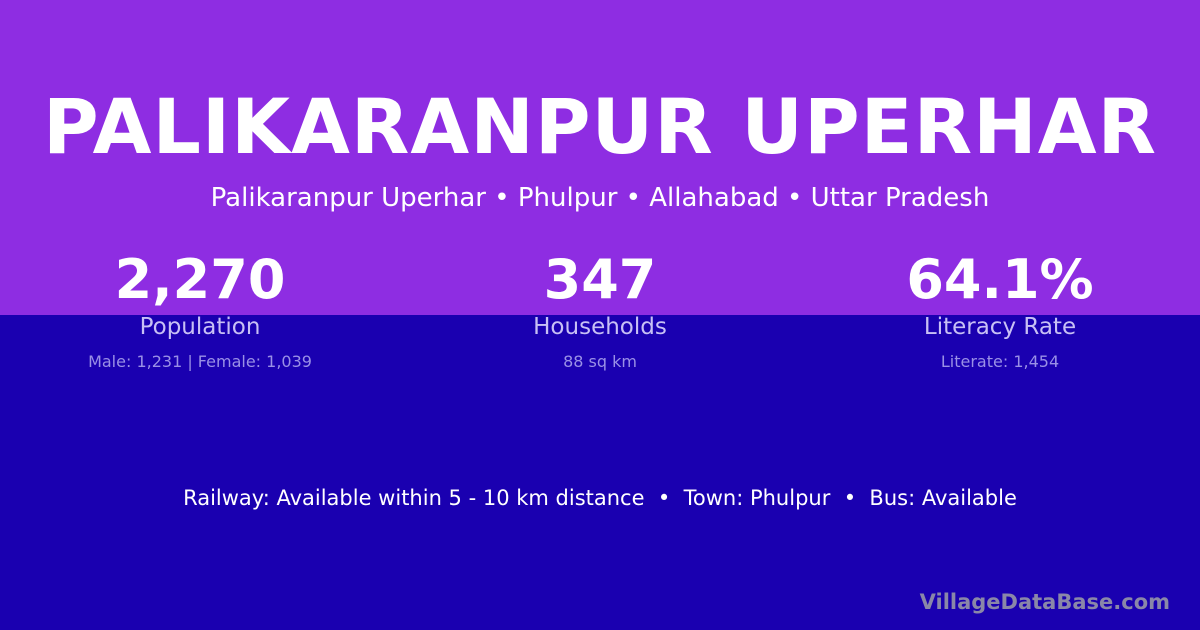 The height and width of the screenshot is (630, 1200). What do you see at coordinates (600, 126) in the screenshot?
I see `page-title: PALIKARANPUR UPERHAR` at bounding box center [600, 126].